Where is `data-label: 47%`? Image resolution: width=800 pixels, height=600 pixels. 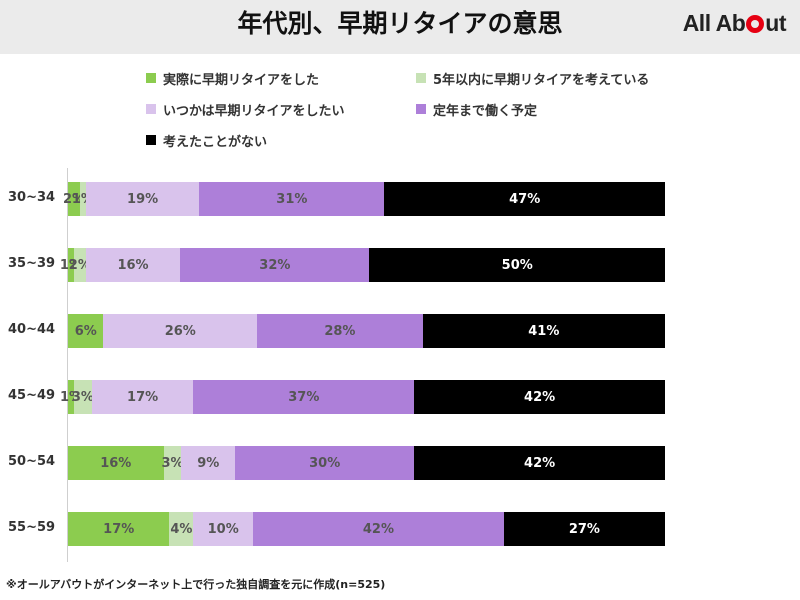
data-label: 47% is located at coordinates (525, 199).